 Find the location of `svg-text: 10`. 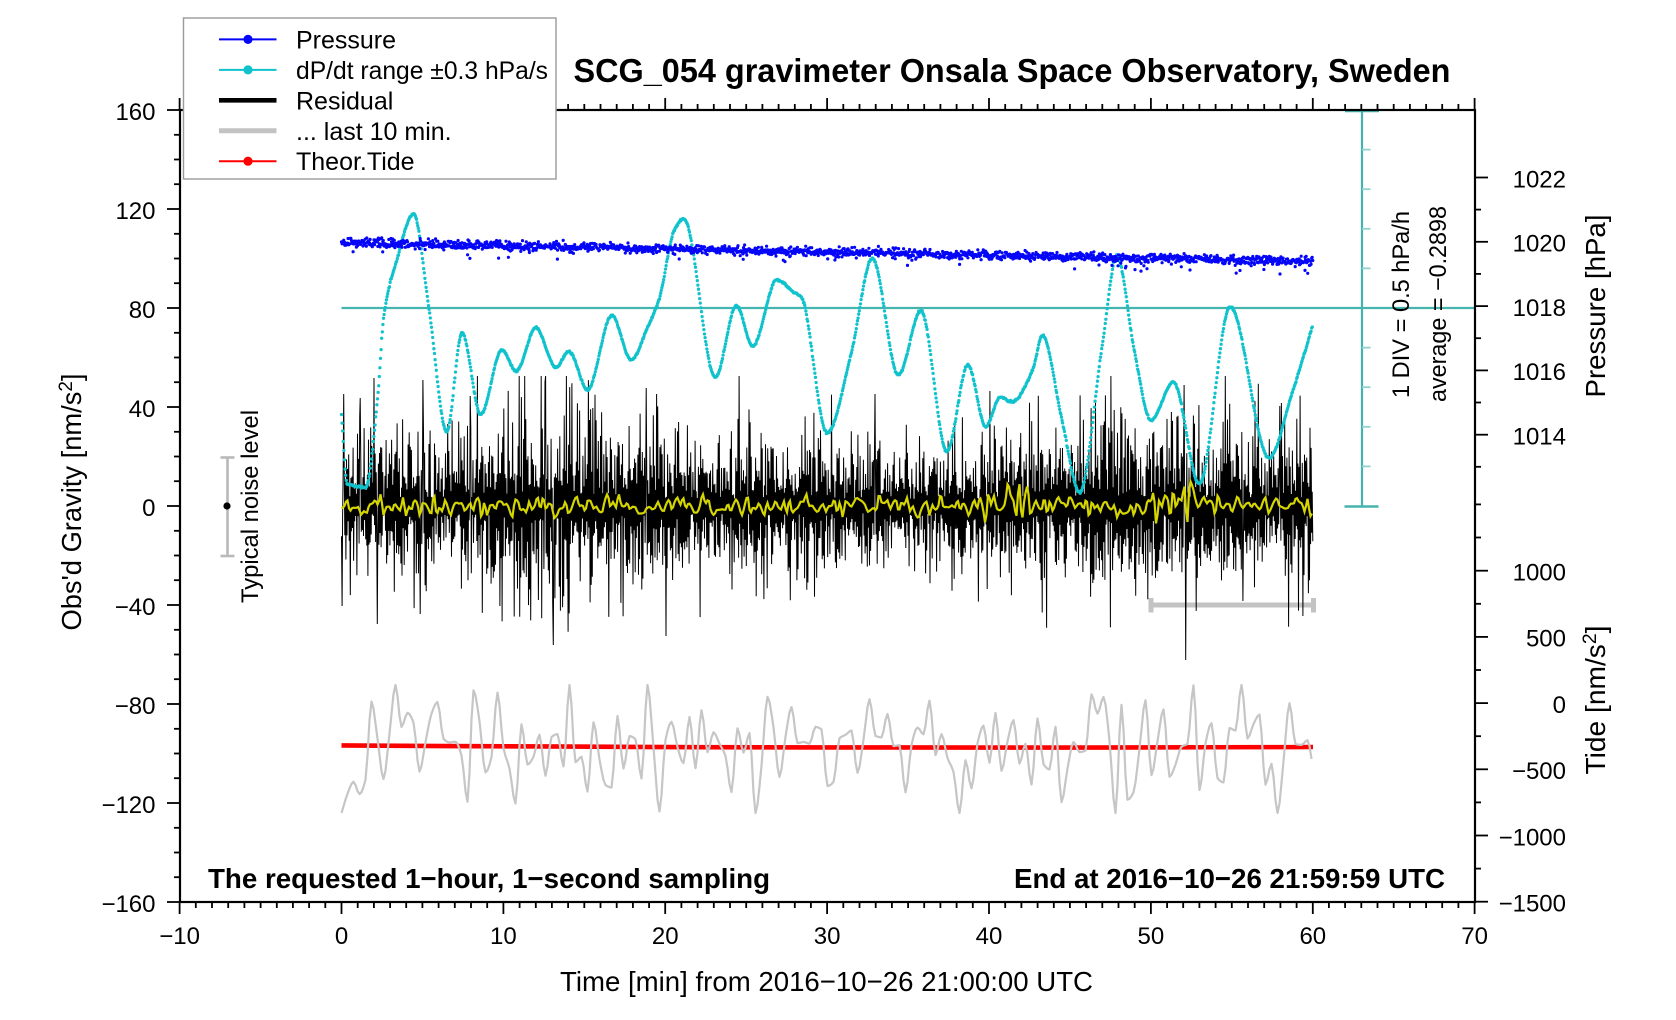

svg-text: 10 is located at coordinates (503, 936).